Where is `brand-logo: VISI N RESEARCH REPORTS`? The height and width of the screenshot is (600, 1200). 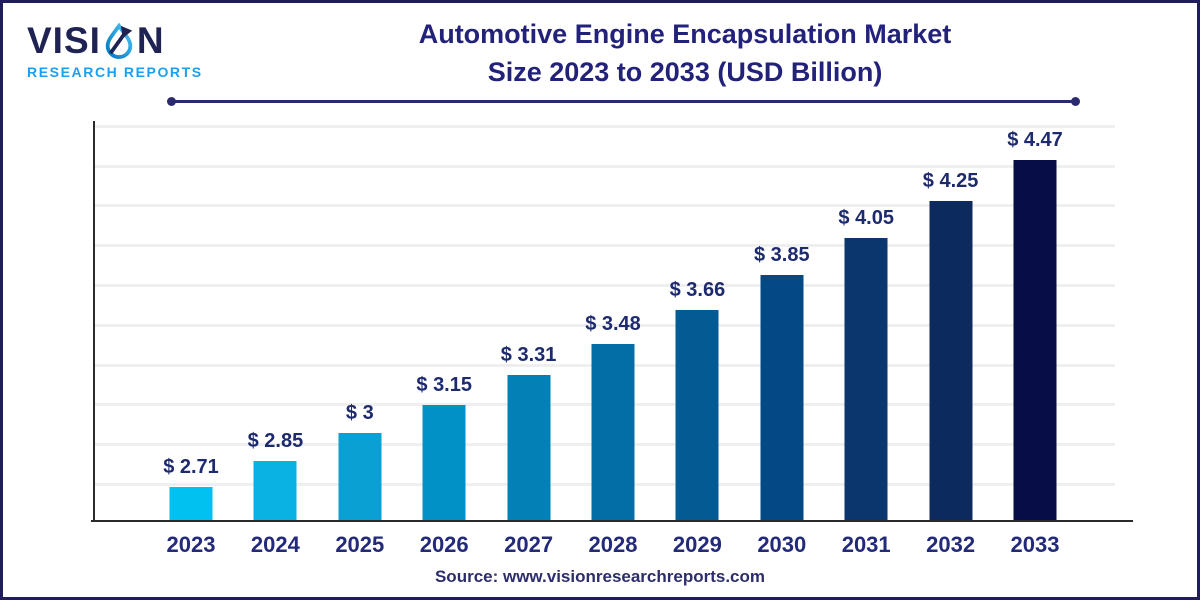
brand-logo: VISI N RESEARCH REPORTS is located at coordinates (137, 51).